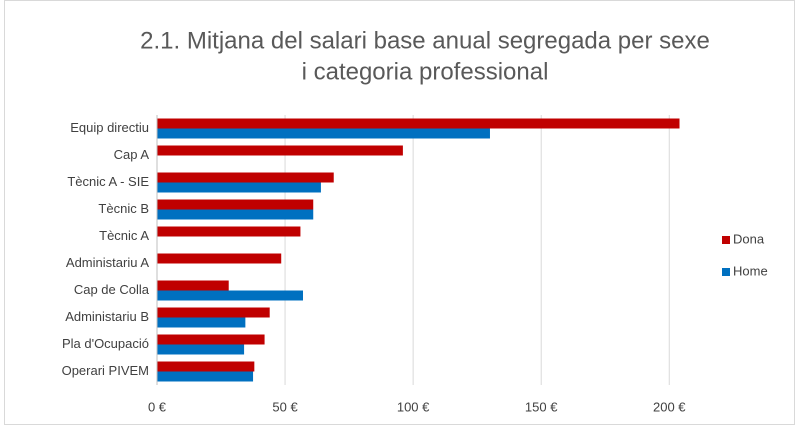  What do you see at coordinates (669, 406) in the screenshot?
I see `x-tick-label: 200 €` at bounding box center [669, 406].